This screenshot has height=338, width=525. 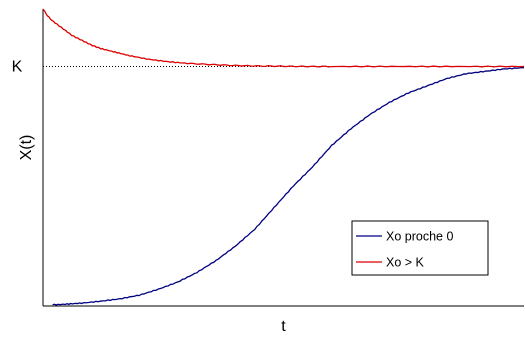 I want to click on legend: Xo proche 0 Xo > K, so click(x=420, y=248).